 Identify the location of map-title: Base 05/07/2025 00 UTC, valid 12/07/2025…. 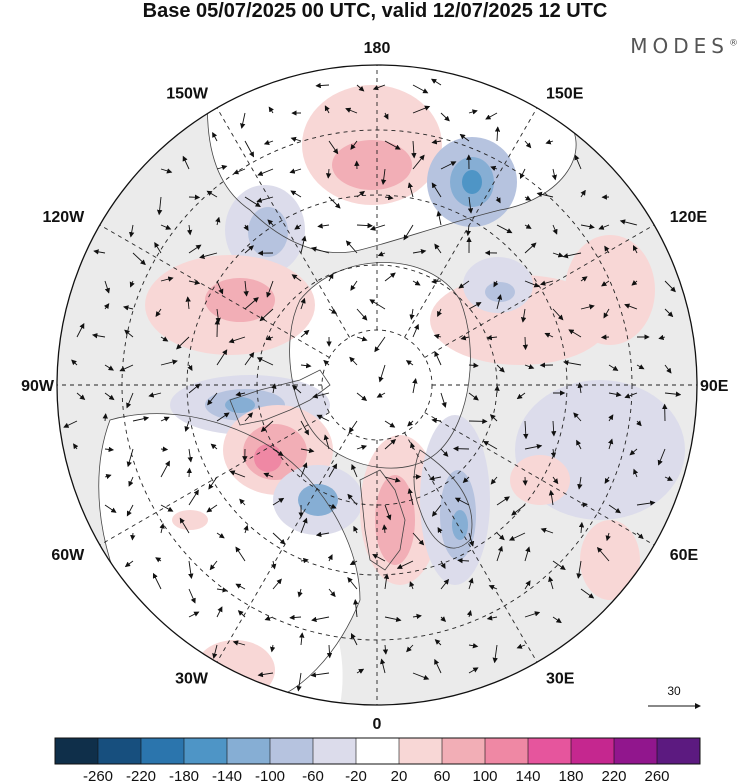
(375, 11).